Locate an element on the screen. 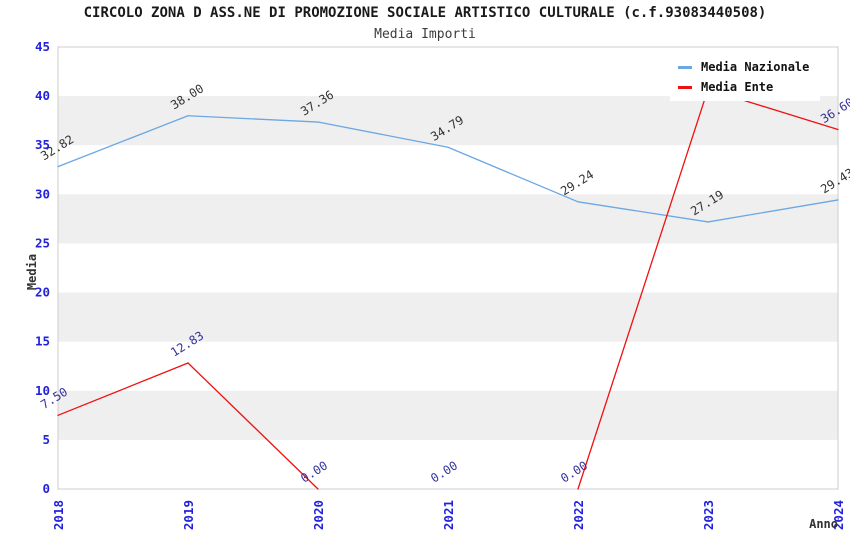 The height and width of the screenshot is (550, 850). y-tick-label: 20 is located at coordinates (42, 292).